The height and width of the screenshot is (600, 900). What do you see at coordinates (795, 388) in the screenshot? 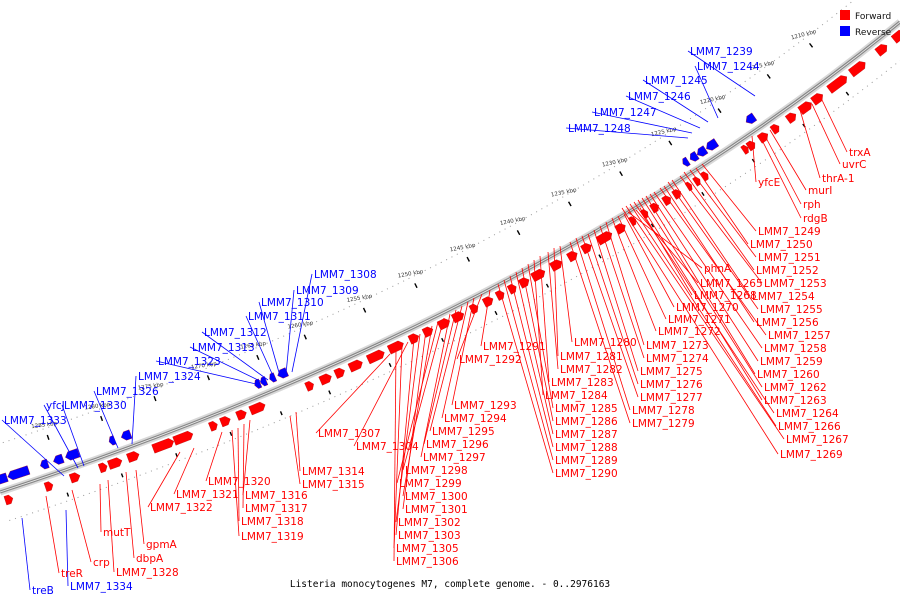
I see `forward-gene-label: LMM7_1262` at bounding box center [795, 388].